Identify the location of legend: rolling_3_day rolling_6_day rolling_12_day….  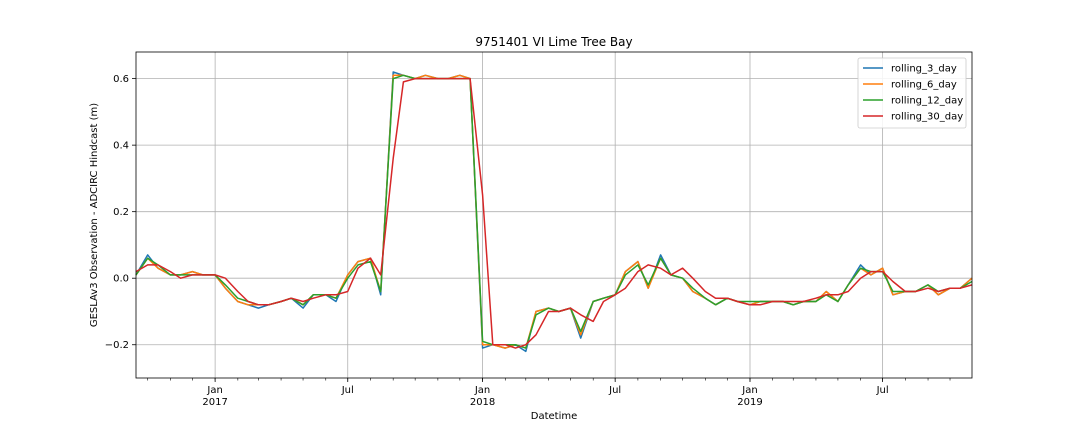
(912, 93).